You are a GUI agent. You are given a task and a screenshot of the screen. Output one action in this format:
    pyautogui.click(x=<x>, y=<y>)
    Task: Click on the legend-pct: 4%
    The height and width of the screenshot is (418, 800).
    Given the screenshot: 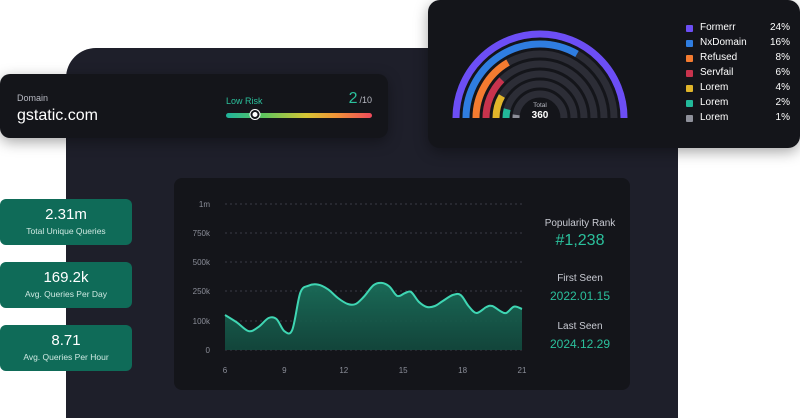 What is the action you would take?
    pyautogui.click(x=782, y=87)
    